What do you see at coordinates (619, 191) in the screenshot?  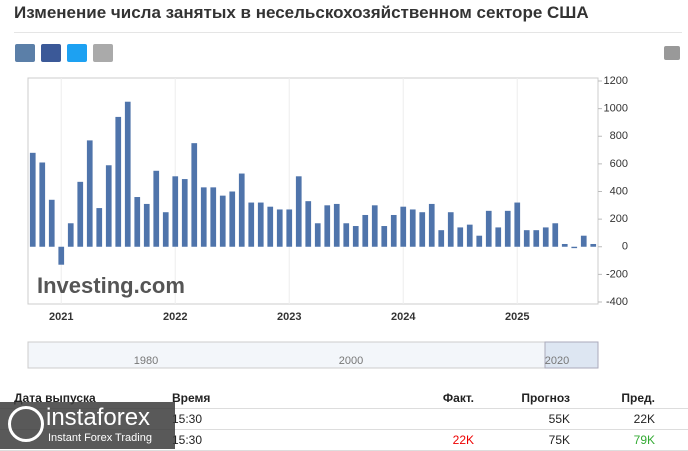 I see `y-tick-label: 400` at bounding box center [619, 191].